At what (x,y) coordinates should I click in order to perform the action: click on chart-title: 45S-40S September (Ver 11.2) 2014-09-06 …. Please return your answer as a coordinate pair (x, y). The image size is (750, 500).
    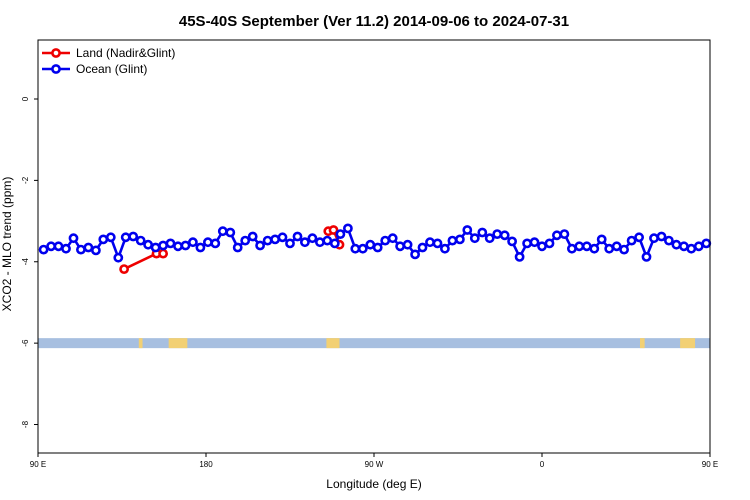
    Looking at the image, I should click on (374, 21).